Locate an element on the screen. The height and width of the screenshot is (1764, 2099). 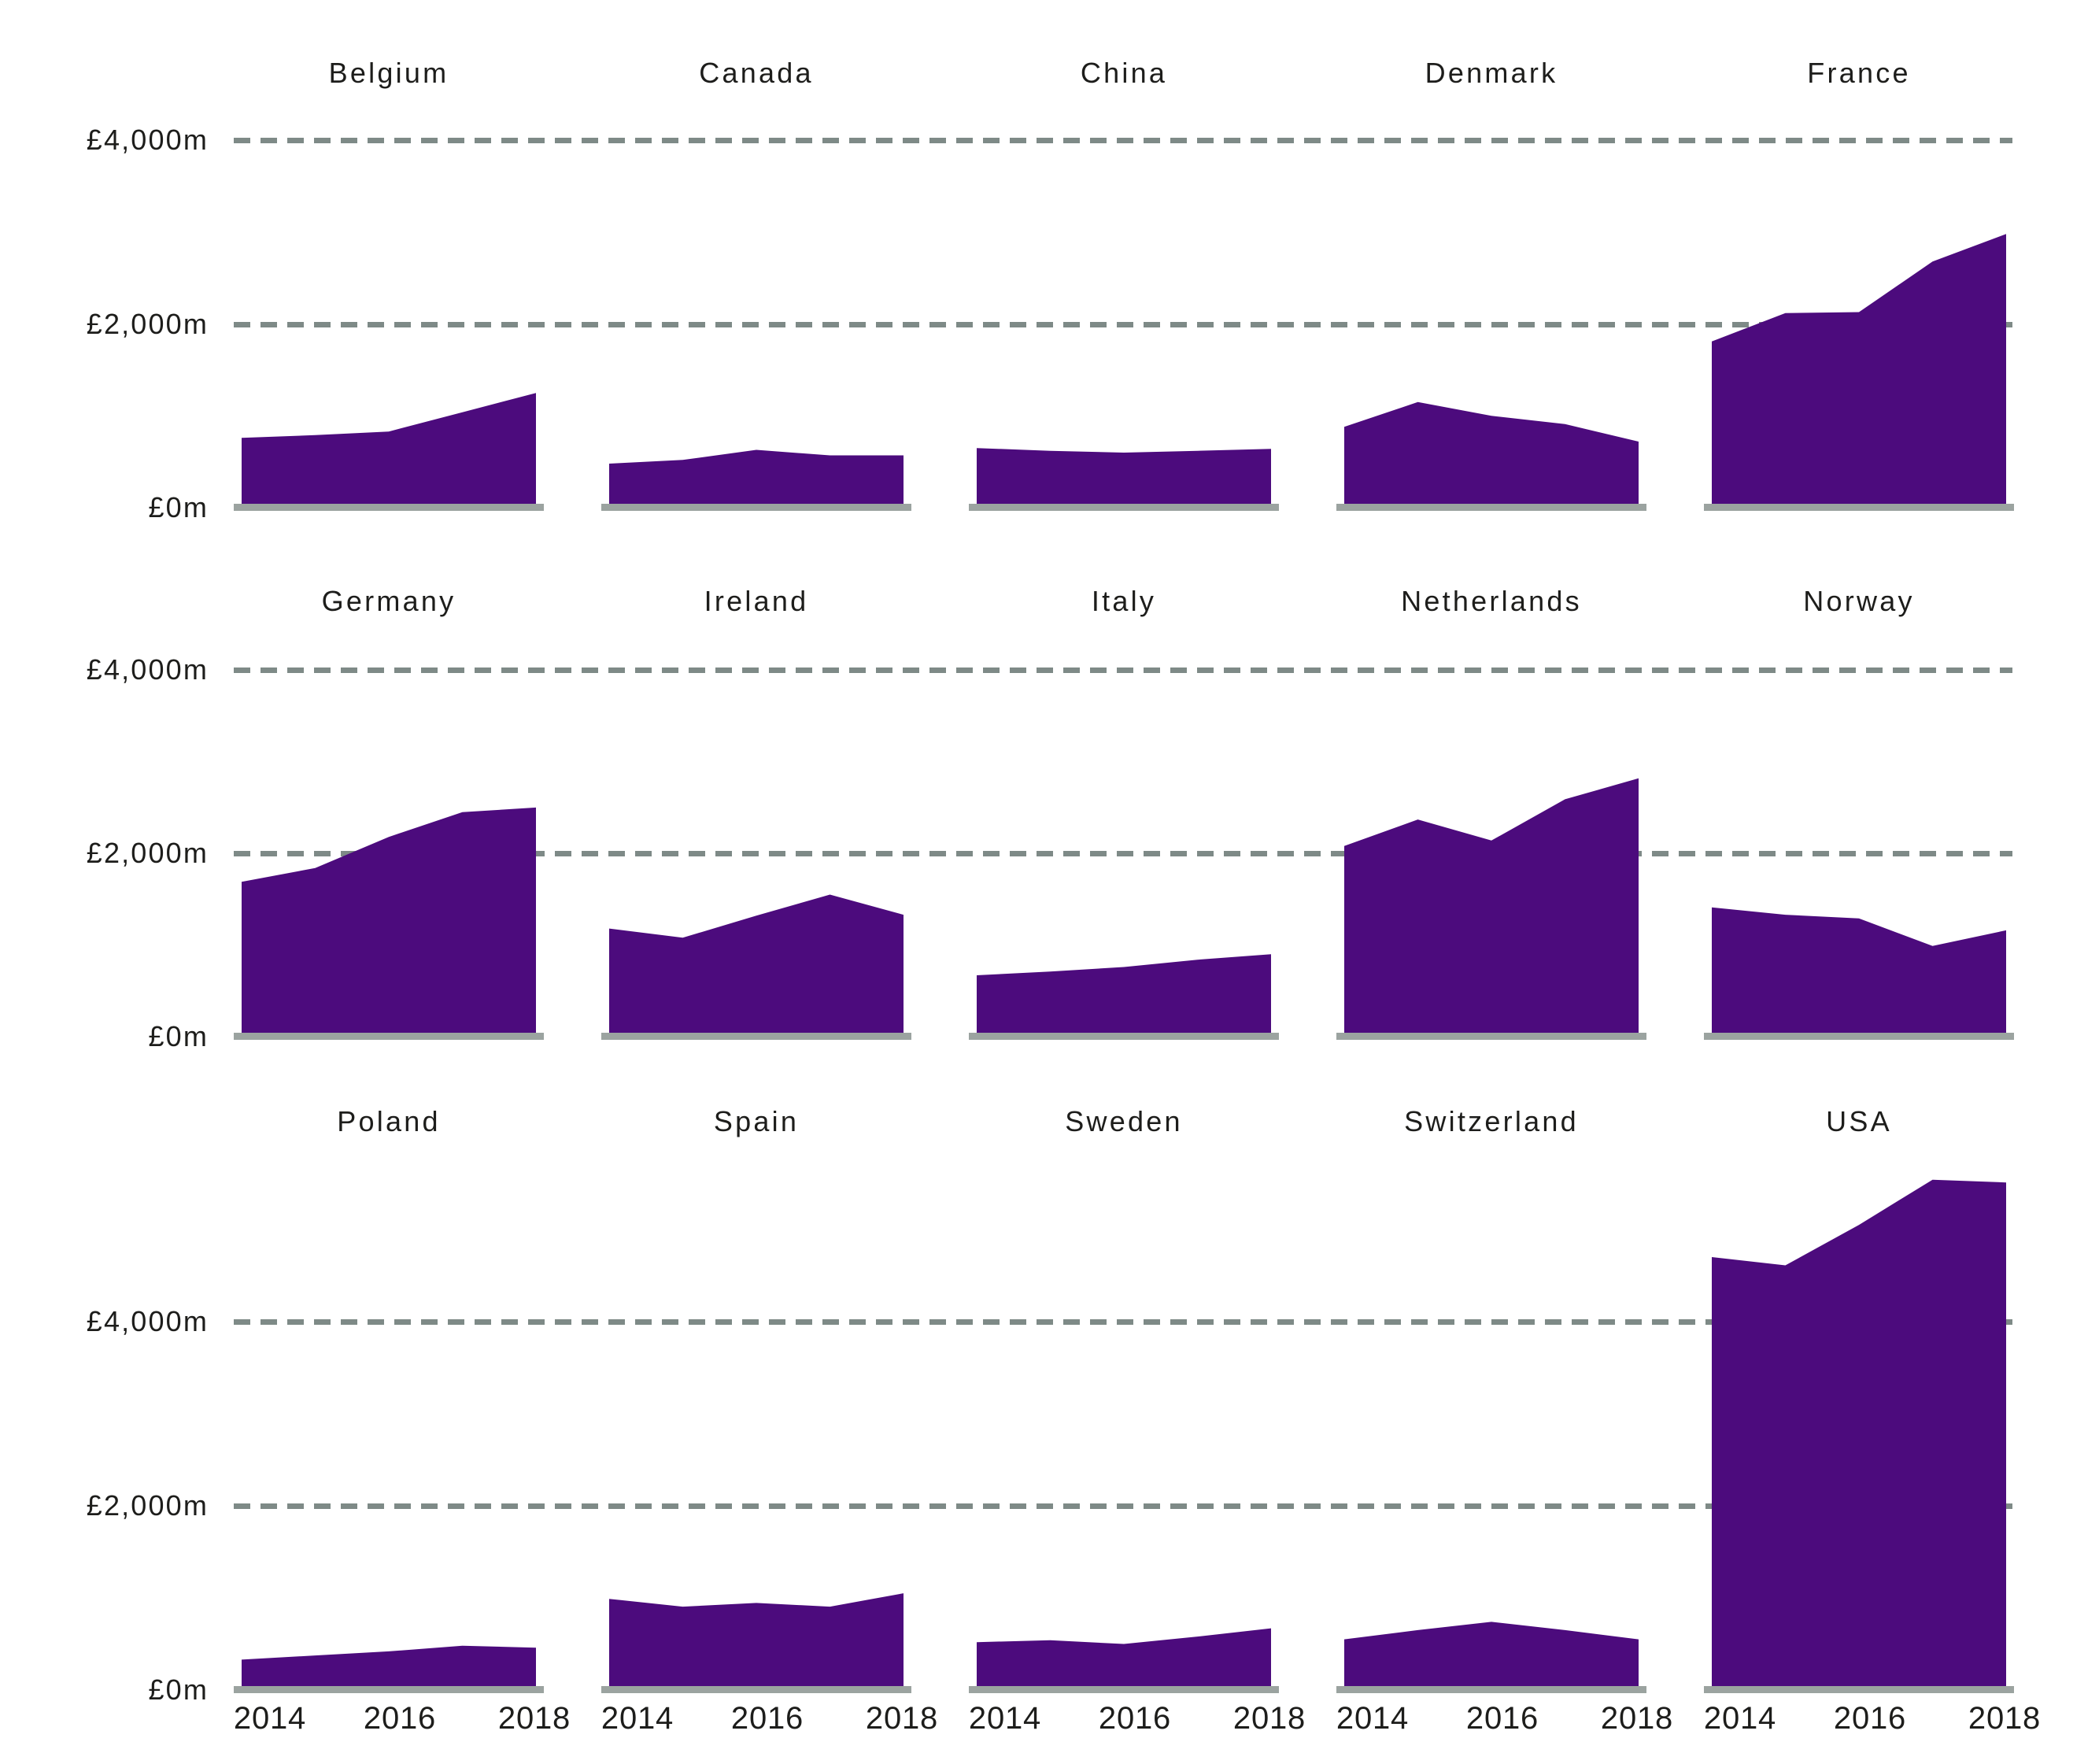
plot-area-italy is located at coordinates (1124, 846).